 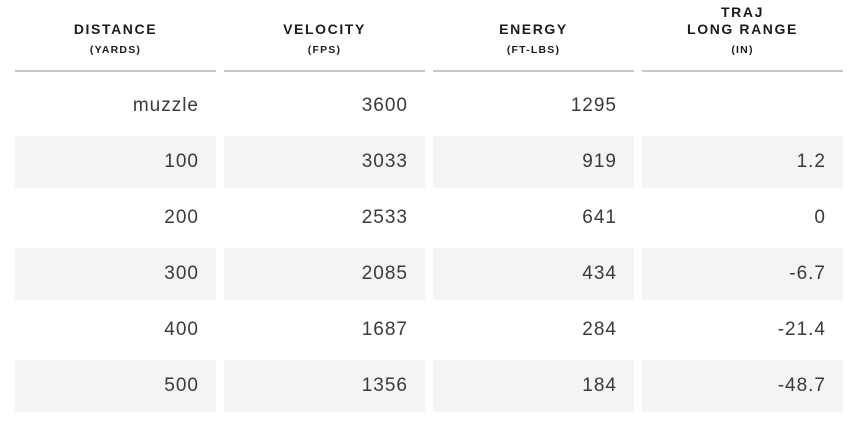 I want to click on table-row: 400 1687 284 -21.4, so click(x=429, y=330).